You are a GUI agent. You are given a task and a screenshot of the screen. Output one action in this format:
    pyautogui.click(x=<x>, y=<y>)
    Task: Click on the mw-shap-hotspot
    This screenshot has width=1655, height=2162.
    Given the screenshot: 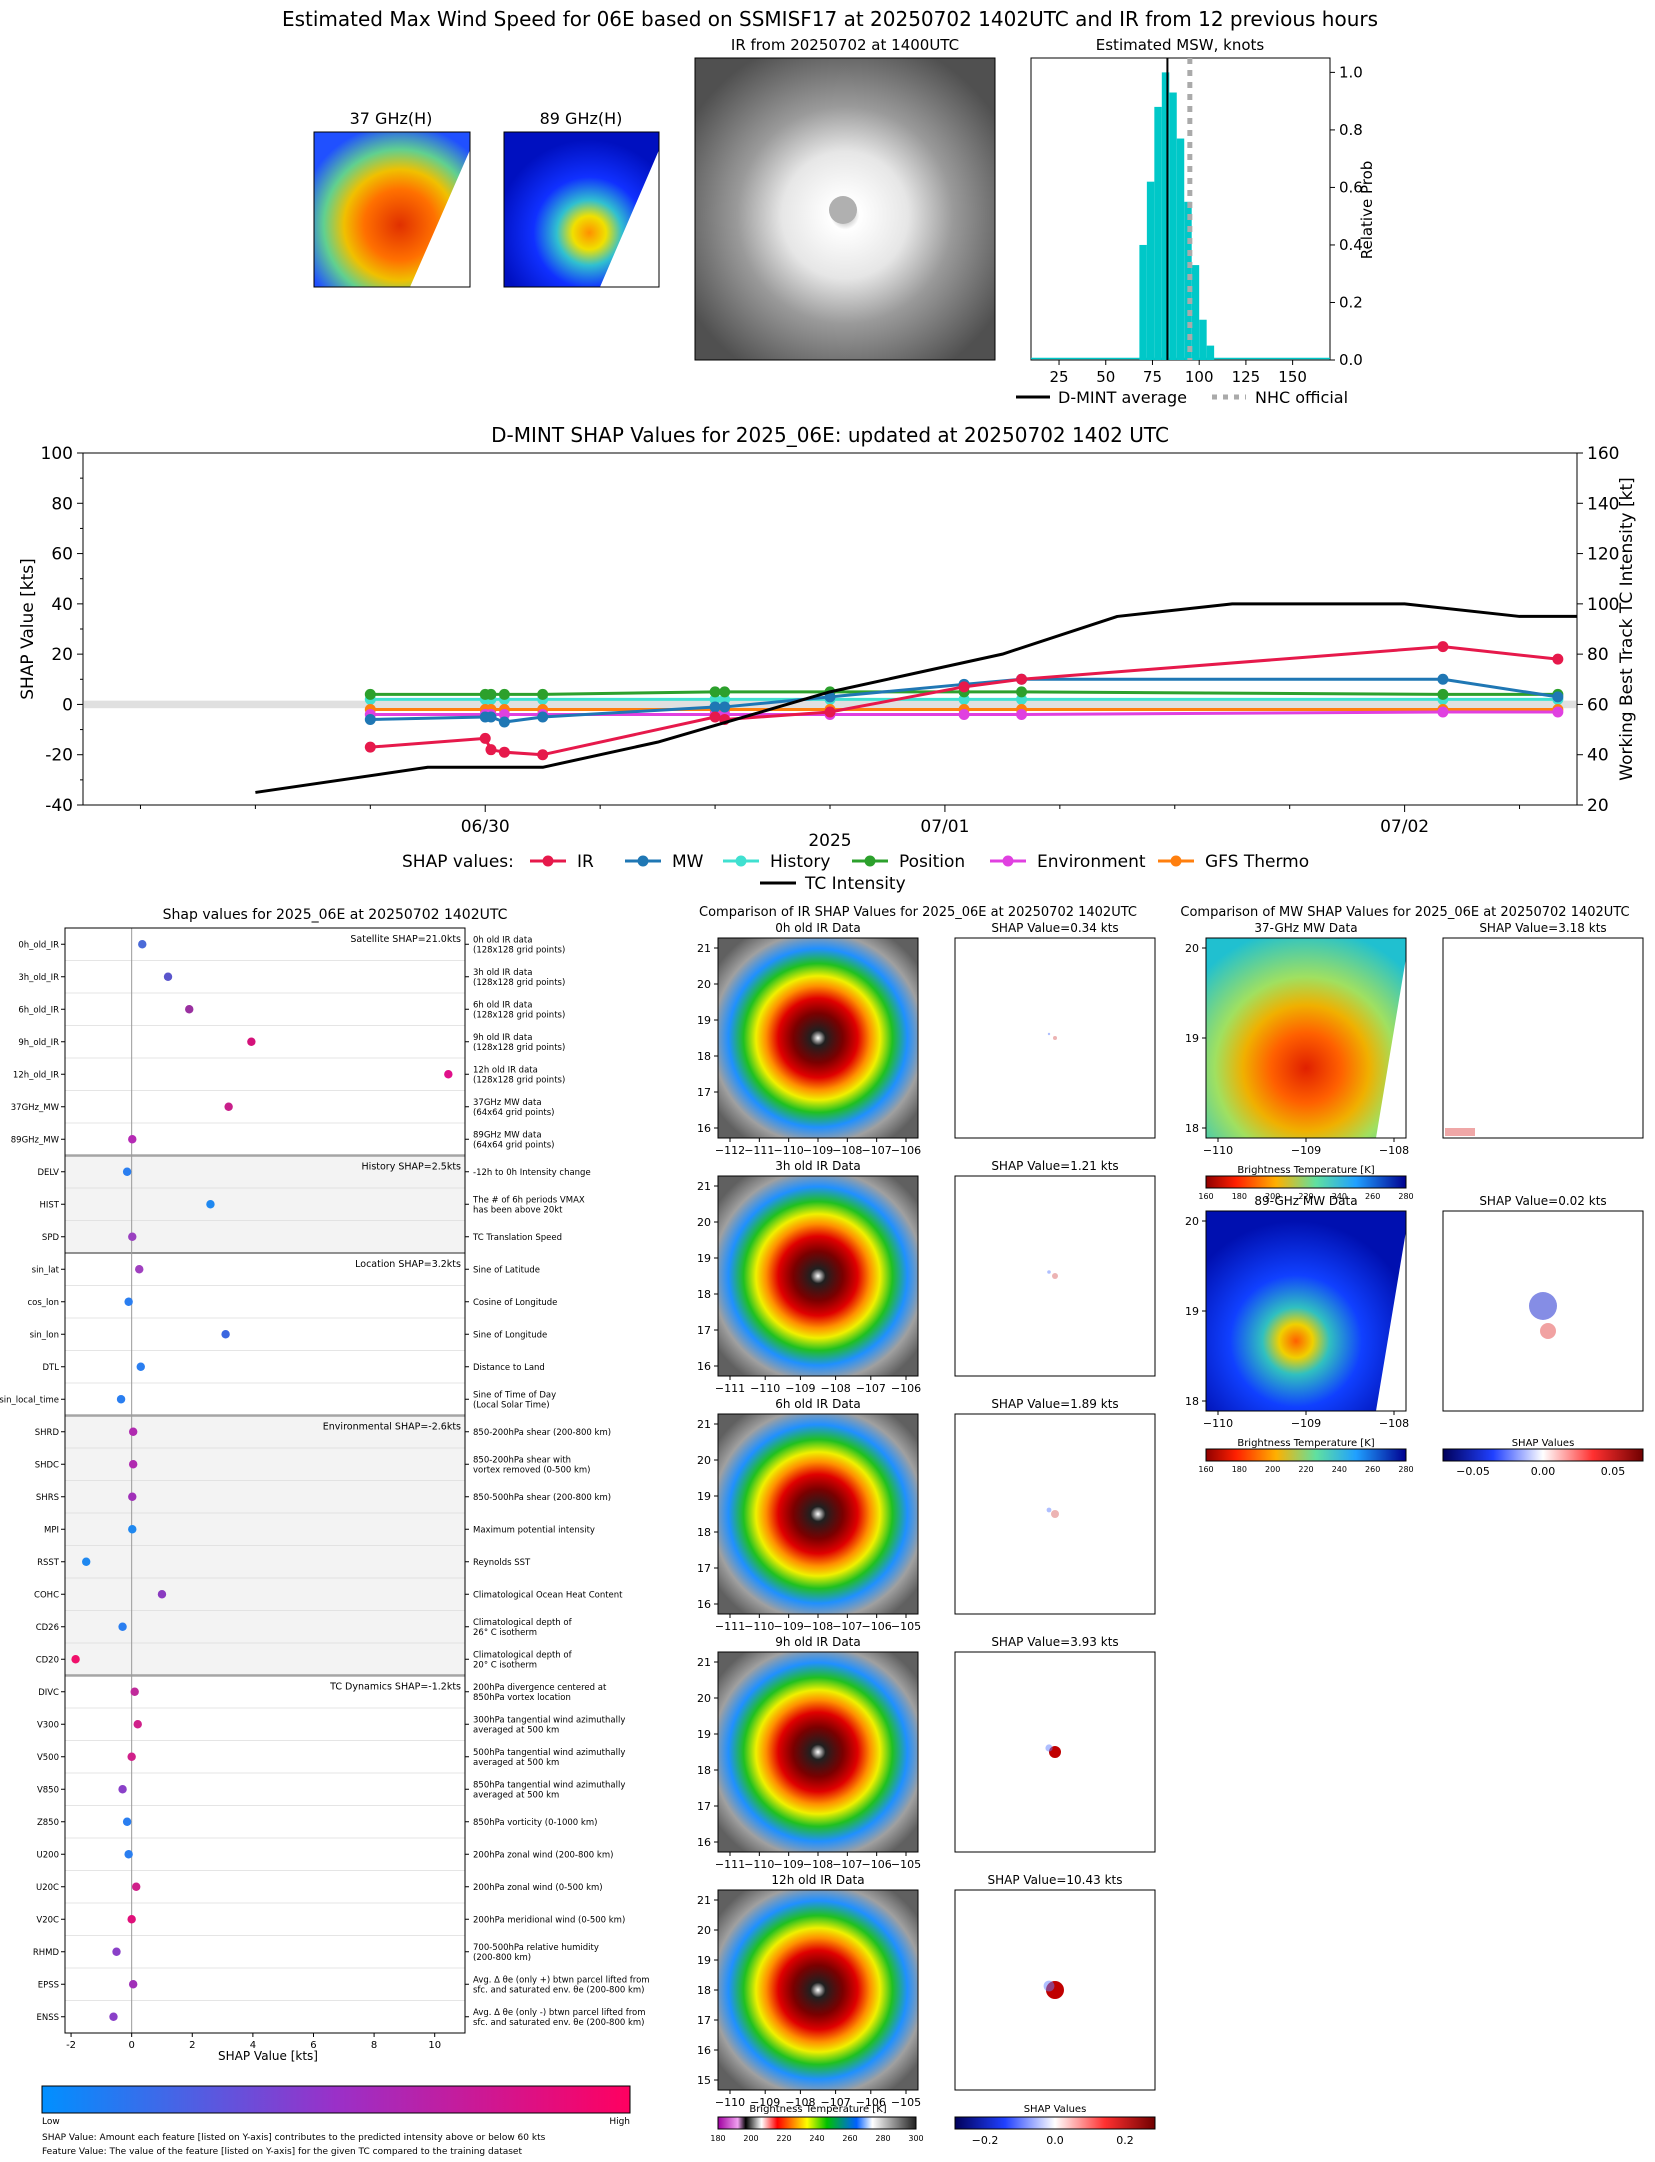 What is the action you would take?
    pyautogui.click(x=1548, y=1331)
    